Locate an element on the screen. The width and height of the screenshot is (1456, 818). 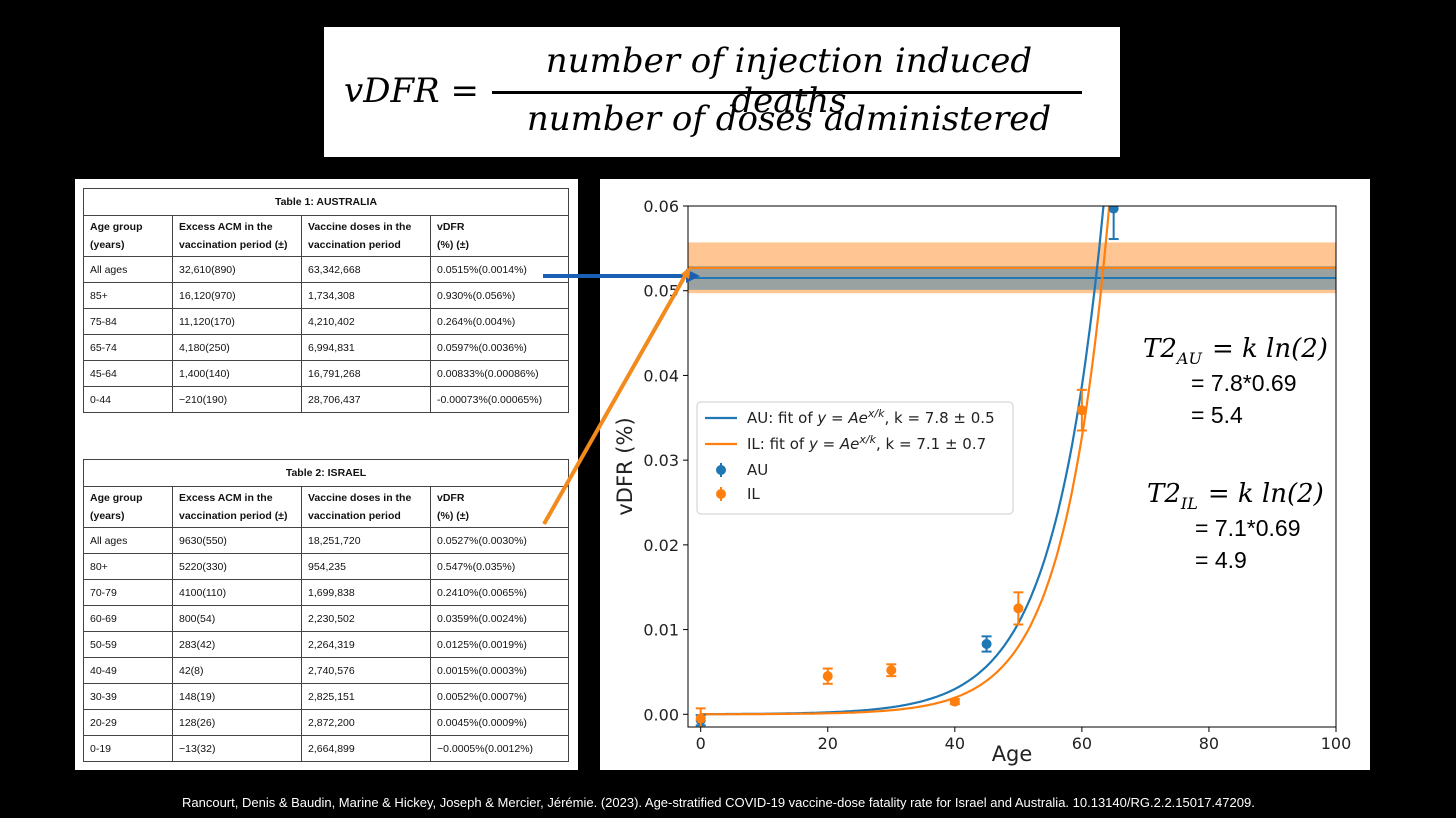
t2-il-line2: = 4.9 is located at coordinates (1221, 560).